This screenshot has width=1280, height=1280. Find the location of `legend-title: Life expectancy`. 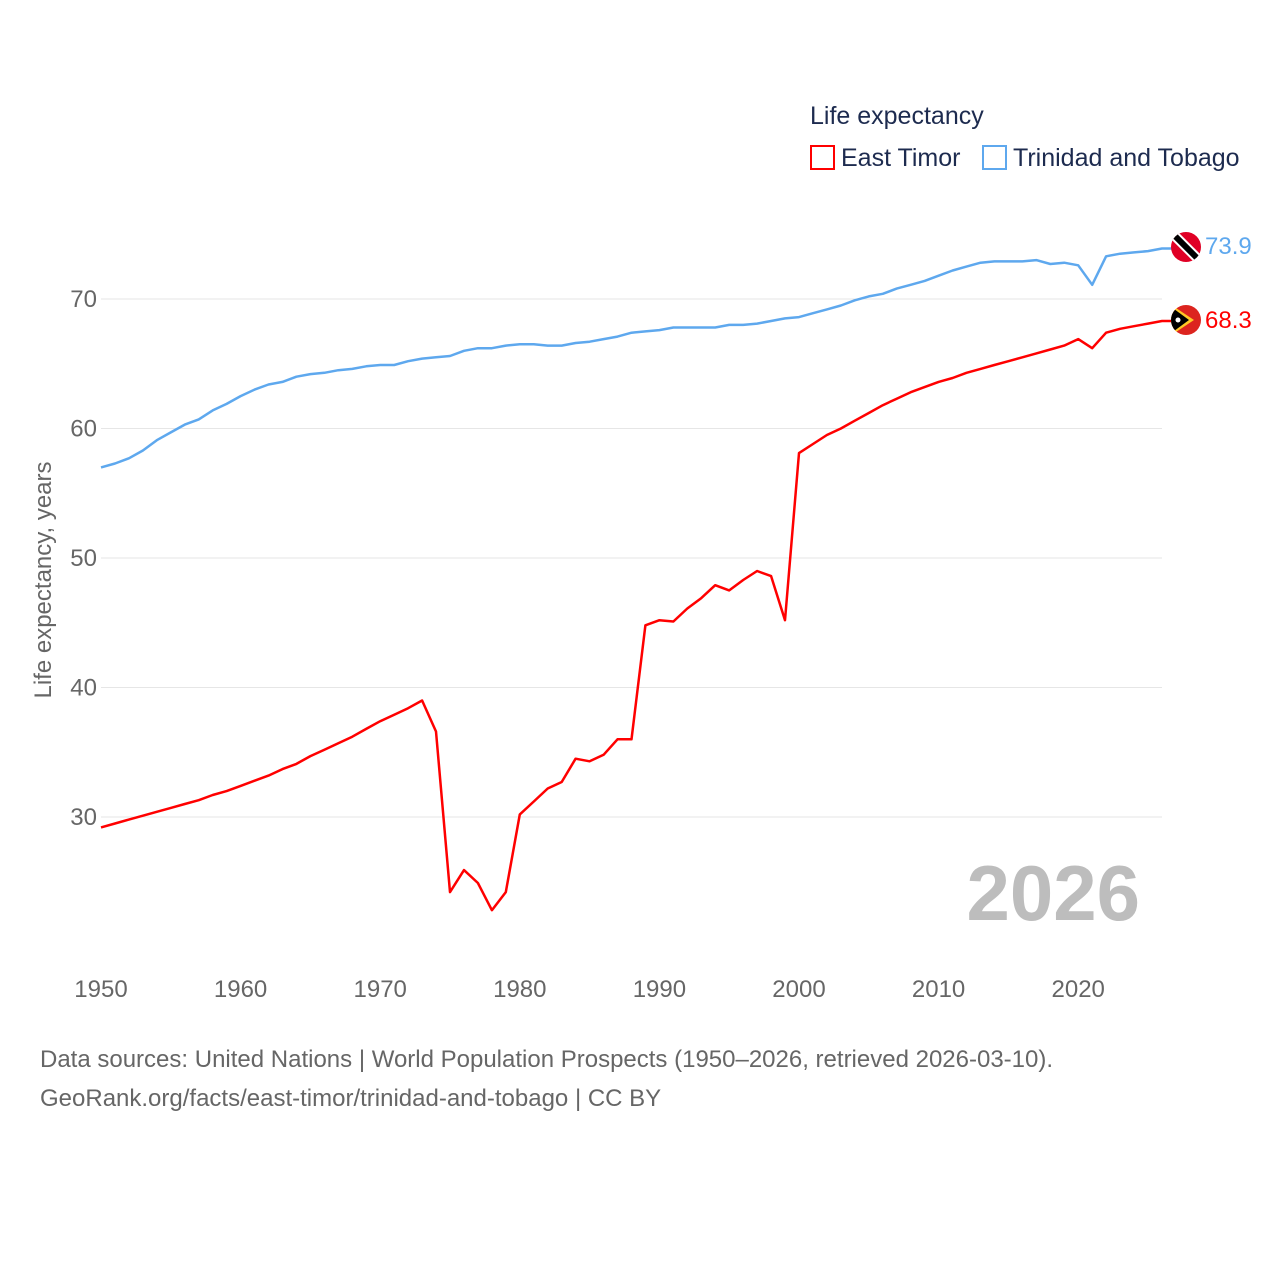

legend-title: Life expectancy is located at coordinates (897, 116).